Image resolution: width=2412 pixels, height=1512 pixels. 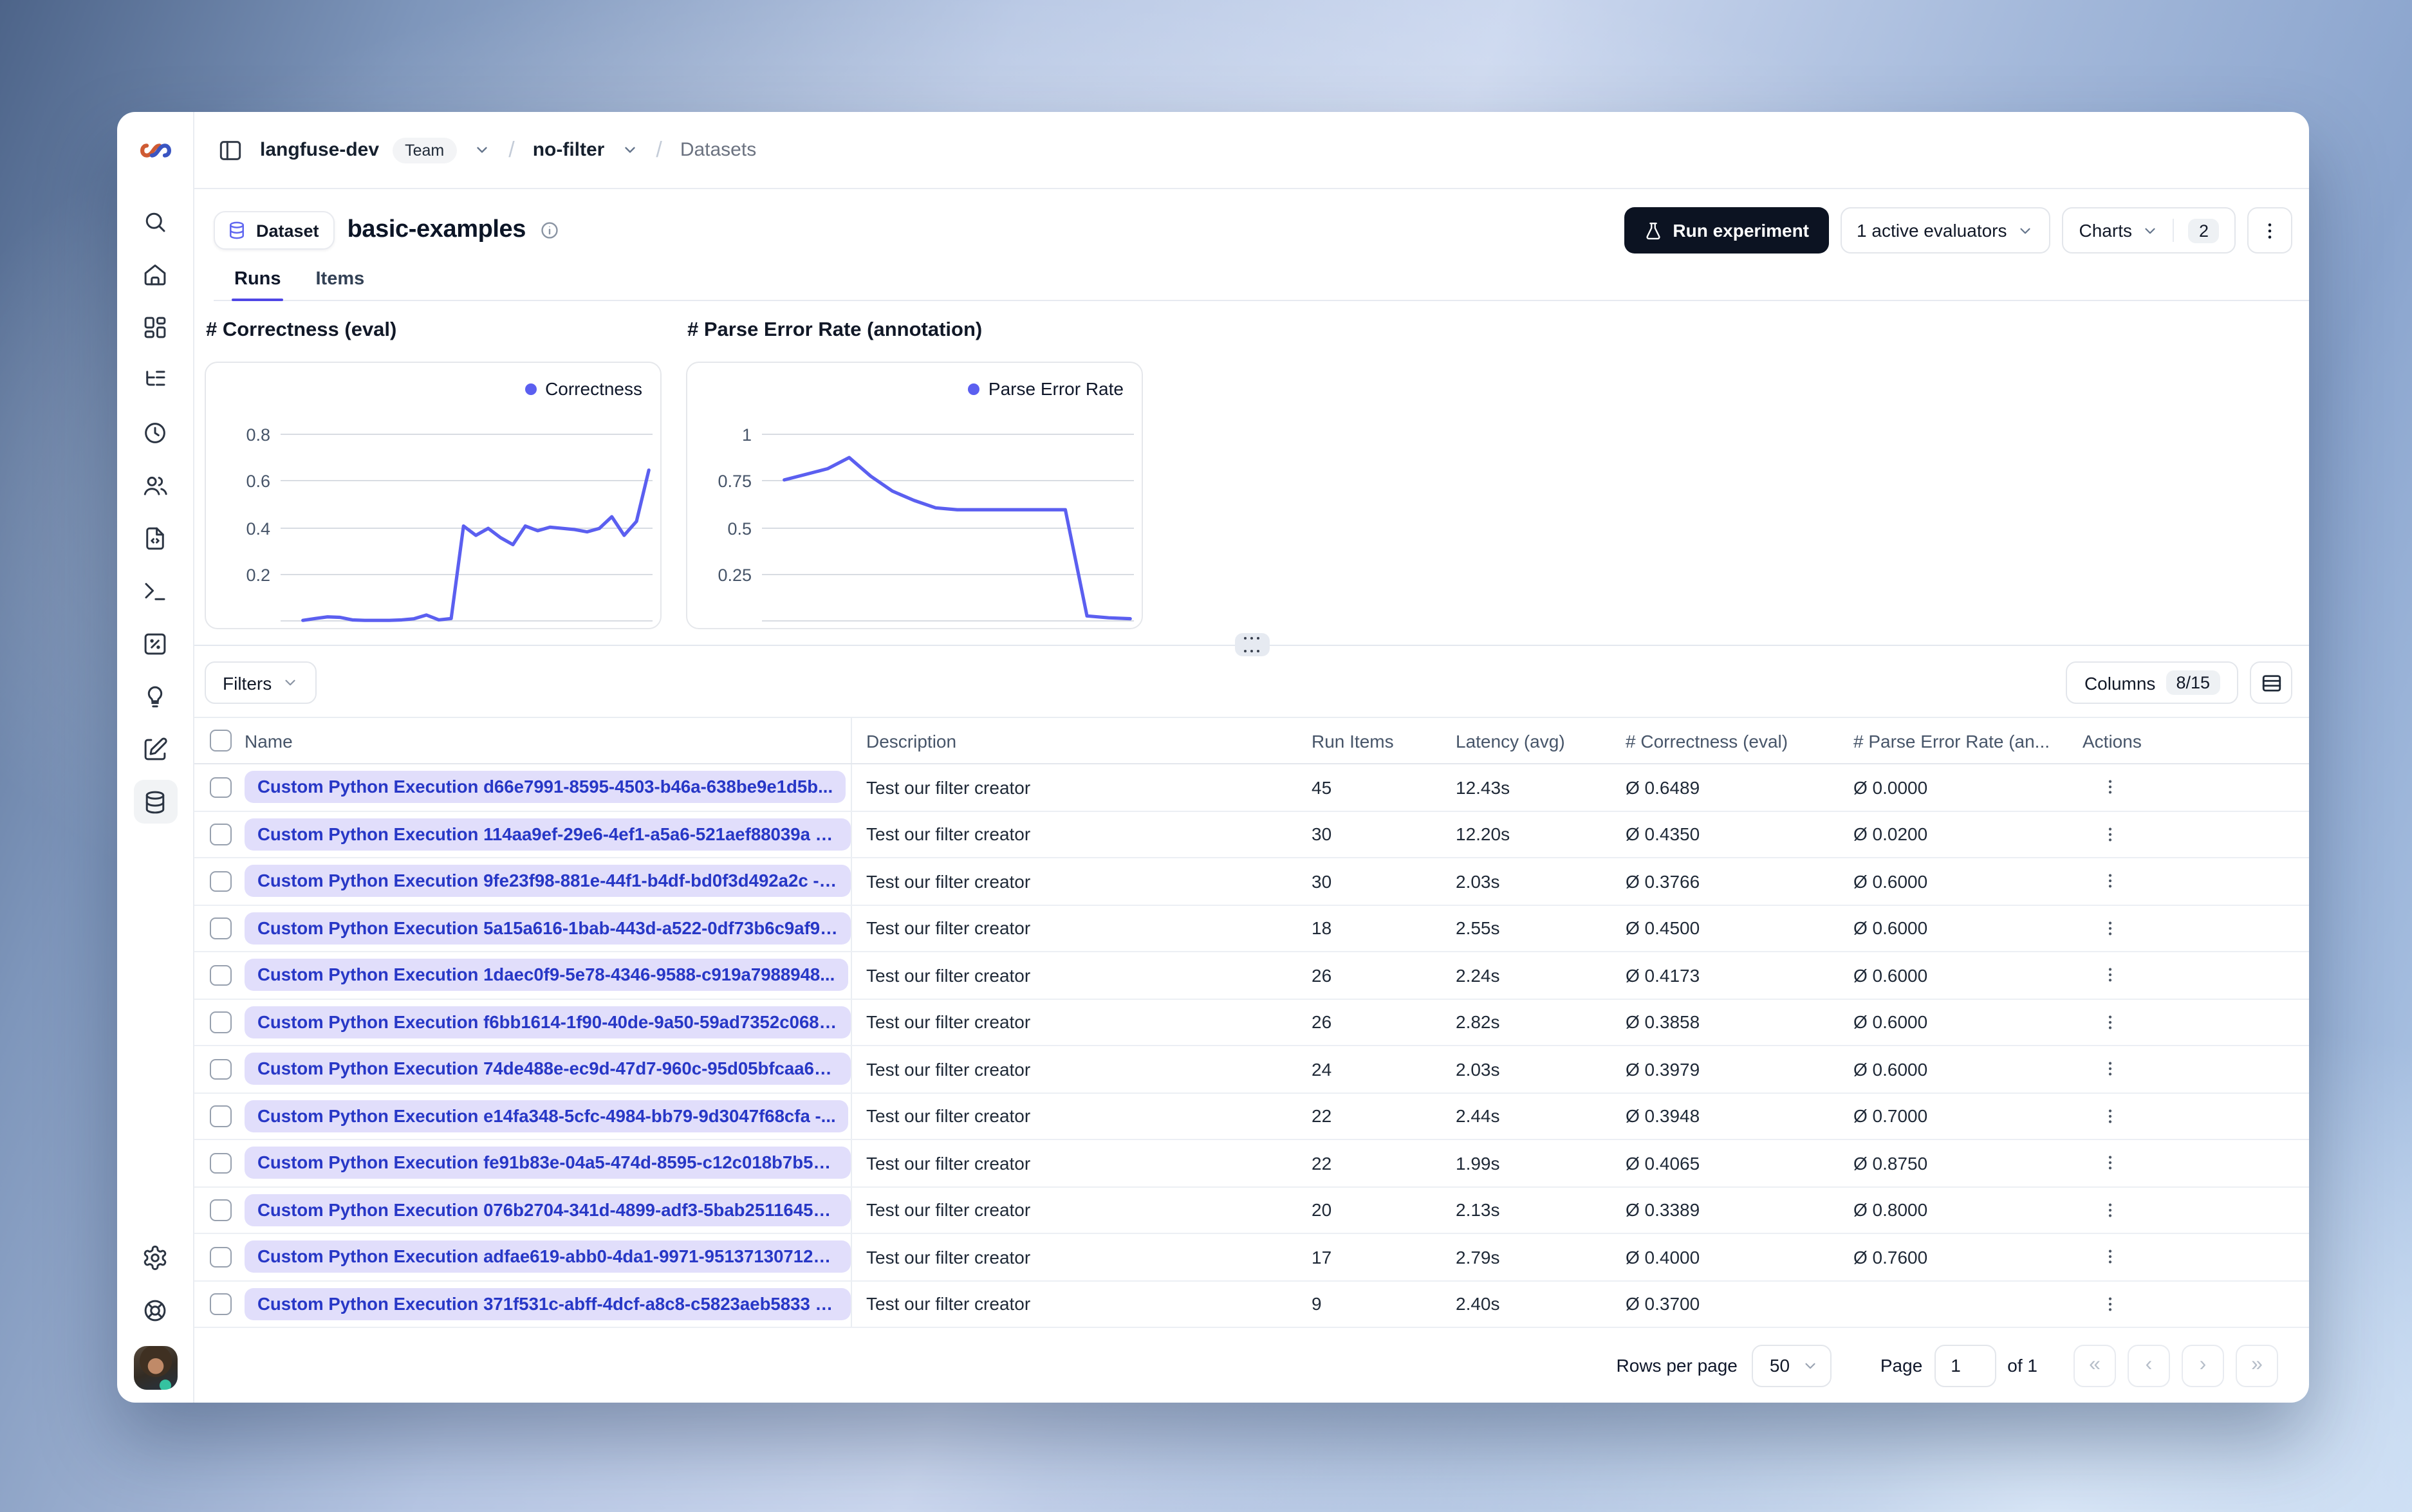 What do you see at coordinates (2269, 230) in the screenshot?
I see `more-actions-button` at bounding box center [2269, 230].